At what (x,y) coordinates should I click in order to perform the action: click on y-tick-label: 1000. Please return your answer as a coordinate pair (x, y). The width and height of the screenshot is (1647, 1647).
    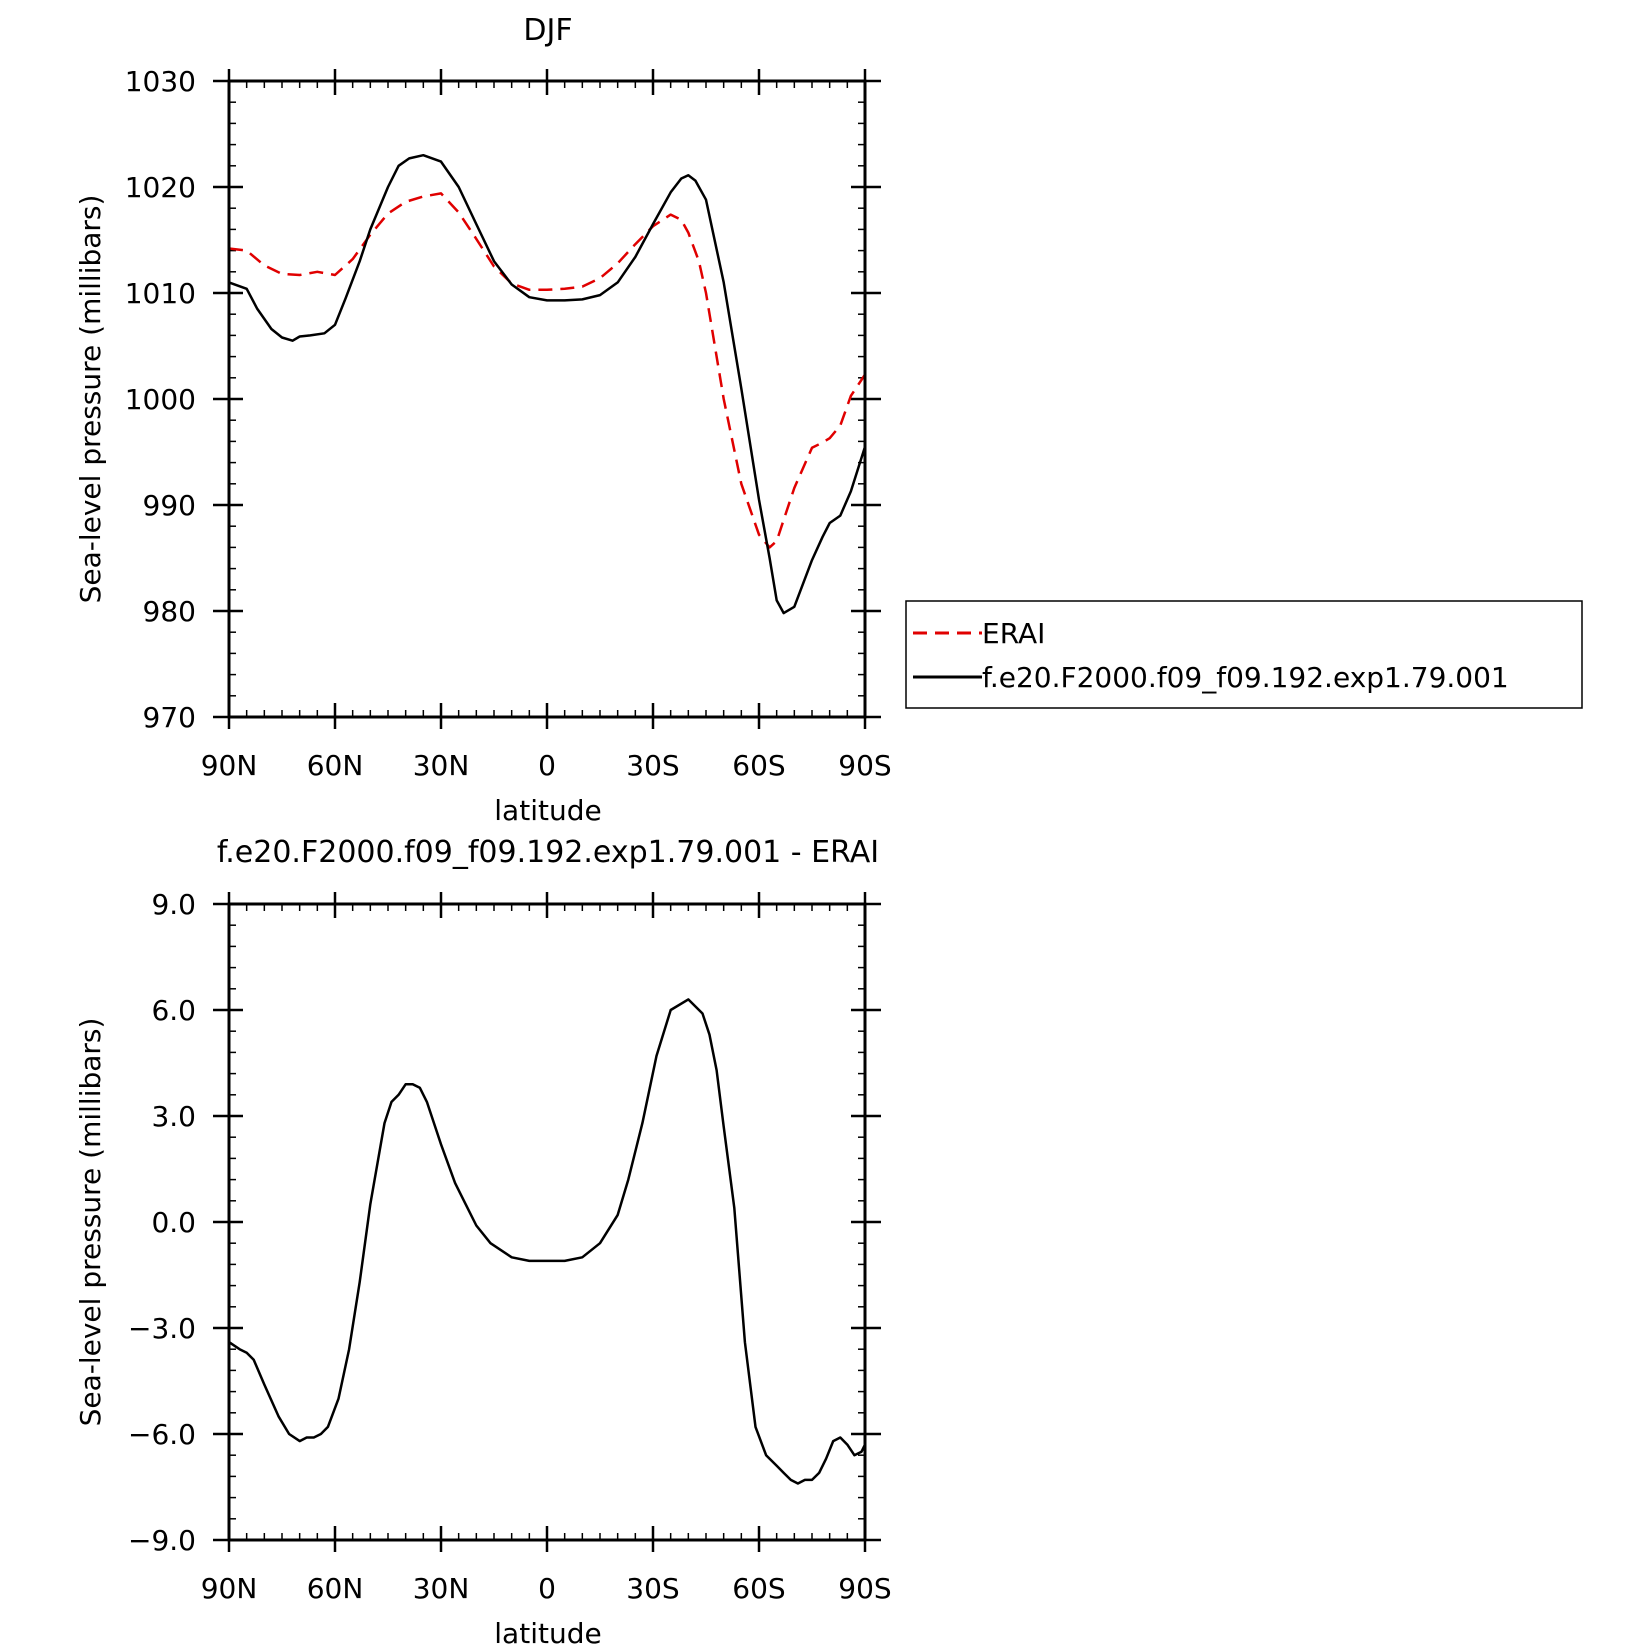
    Looking at the image, I should click on (160, 399).